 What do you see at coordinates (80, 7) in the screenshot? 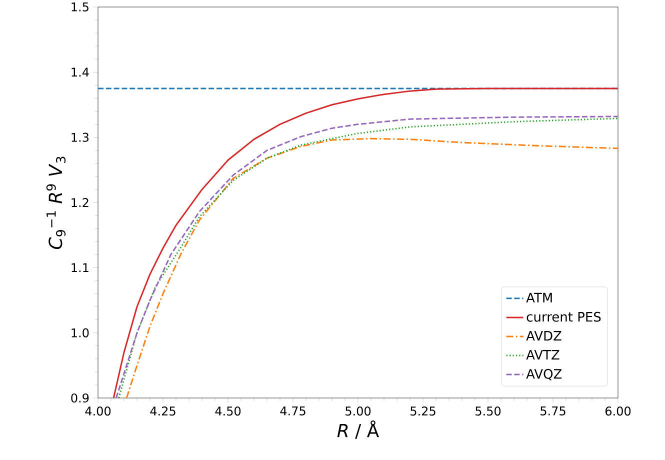
I see `y-tick-label: 1.5` at bounding box center [80, 7].